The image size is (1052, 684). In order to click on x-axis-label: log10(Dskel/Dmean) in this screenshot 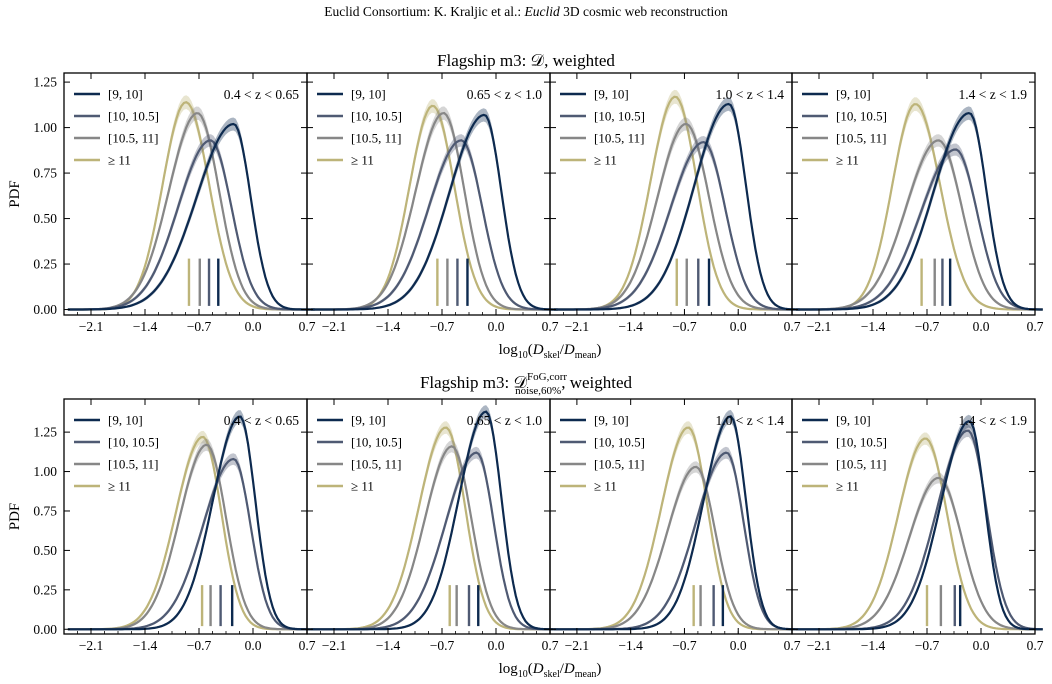, I will do `click(550, 351)`.